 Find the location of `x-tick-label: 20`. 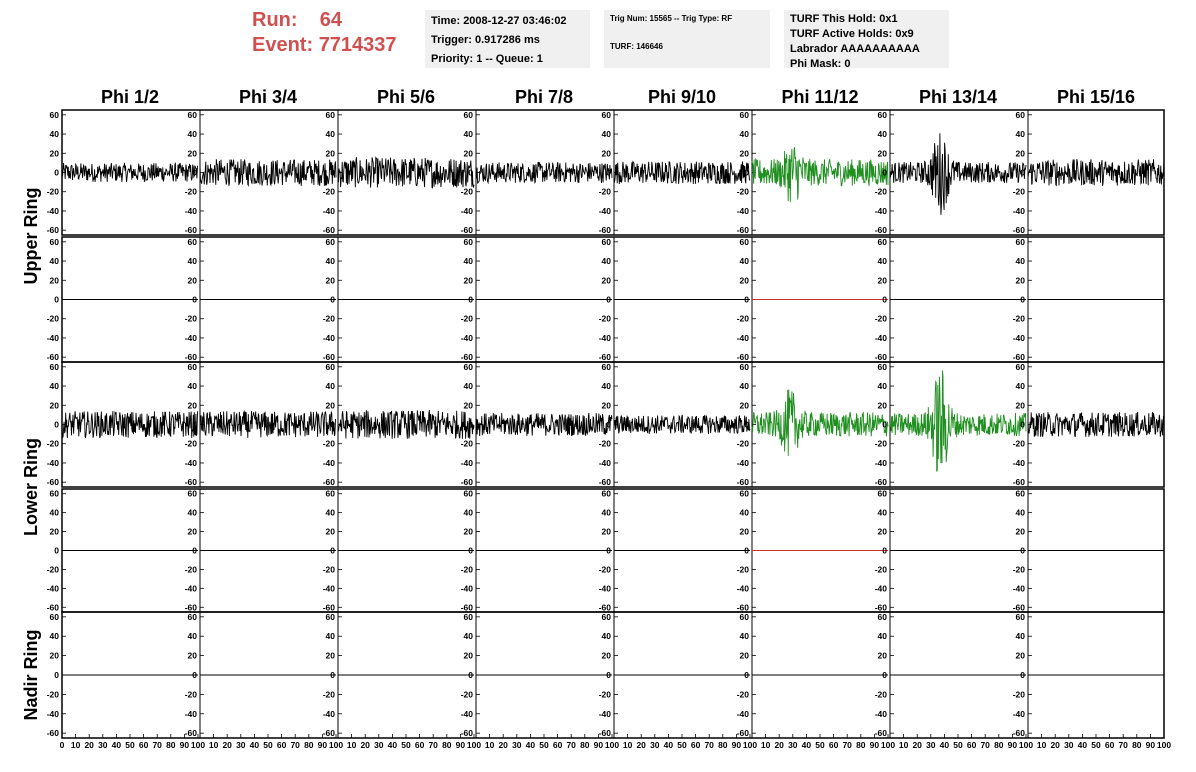

x-tick-label: 20 is located at coordinates (227, 745).